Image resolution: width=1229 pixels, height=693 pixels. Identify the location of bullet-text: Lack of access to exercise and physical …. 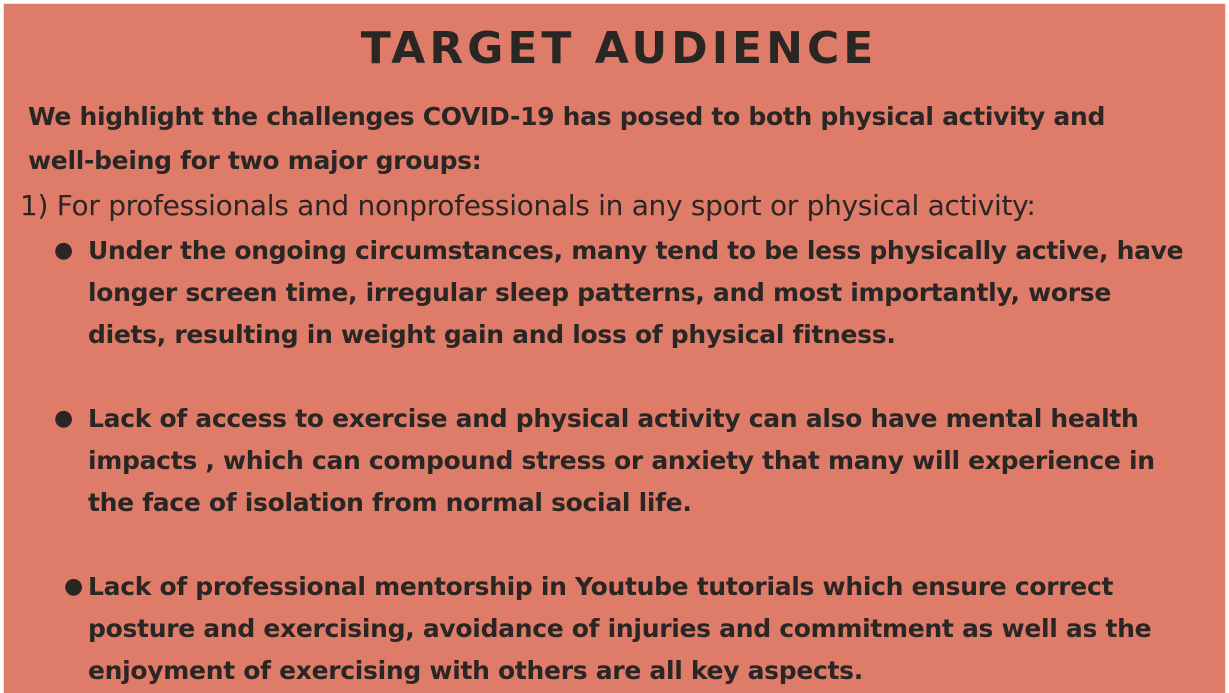
(621, 460).